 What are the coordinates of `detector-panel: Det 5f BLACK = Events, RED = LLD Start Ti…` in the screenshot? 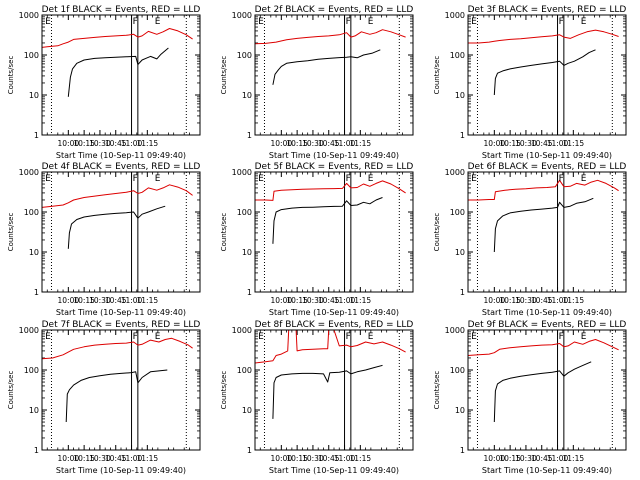 It's located at (317, 239).